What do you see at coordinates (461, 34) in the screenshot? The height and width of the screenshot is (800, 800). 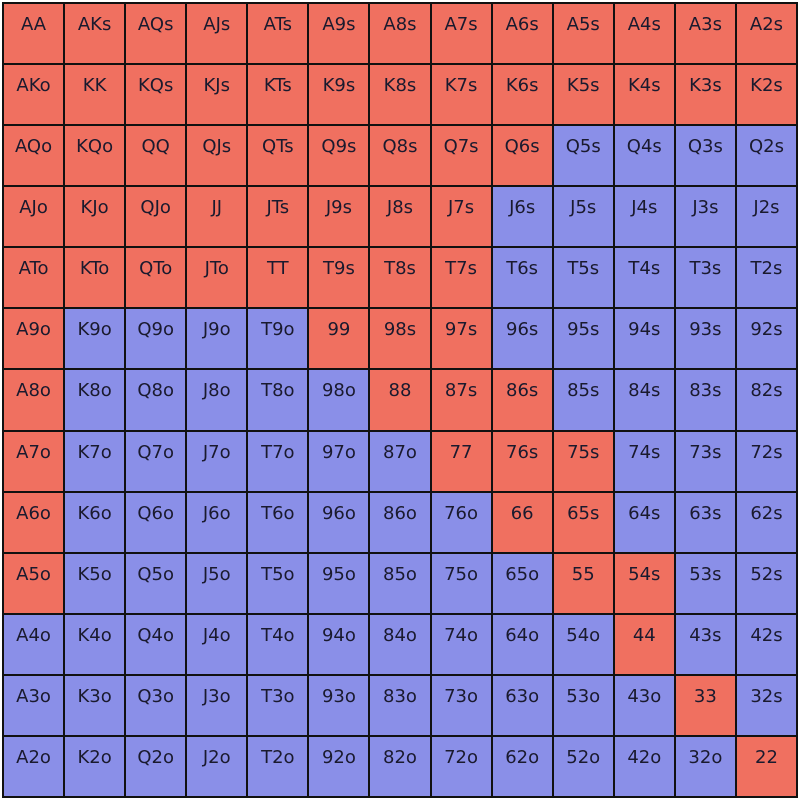 I see `hand-cell: A7s` at bounding box center [461, 34].